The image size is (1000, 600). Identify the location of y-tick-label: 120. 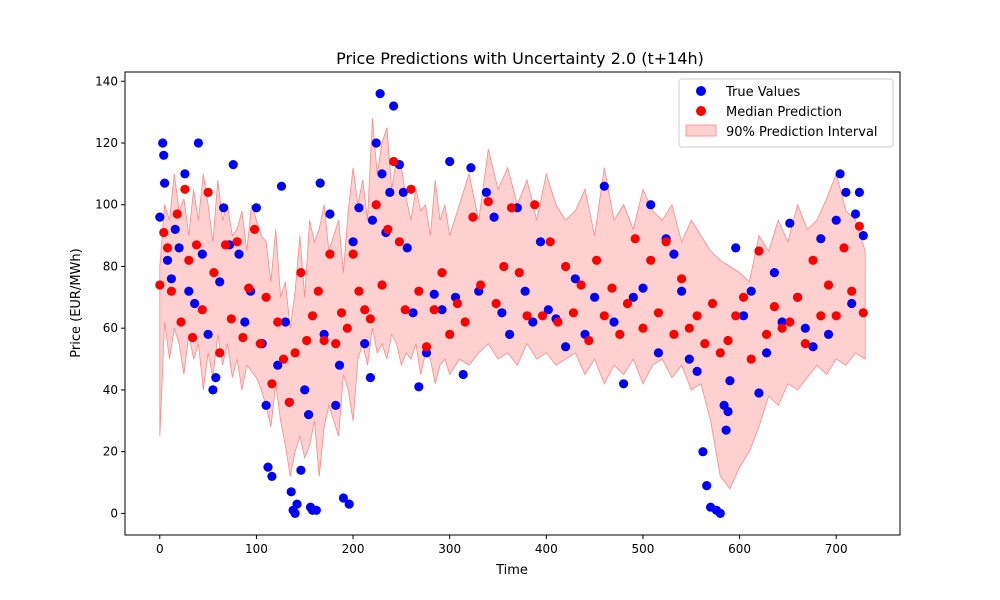
(106, 143).